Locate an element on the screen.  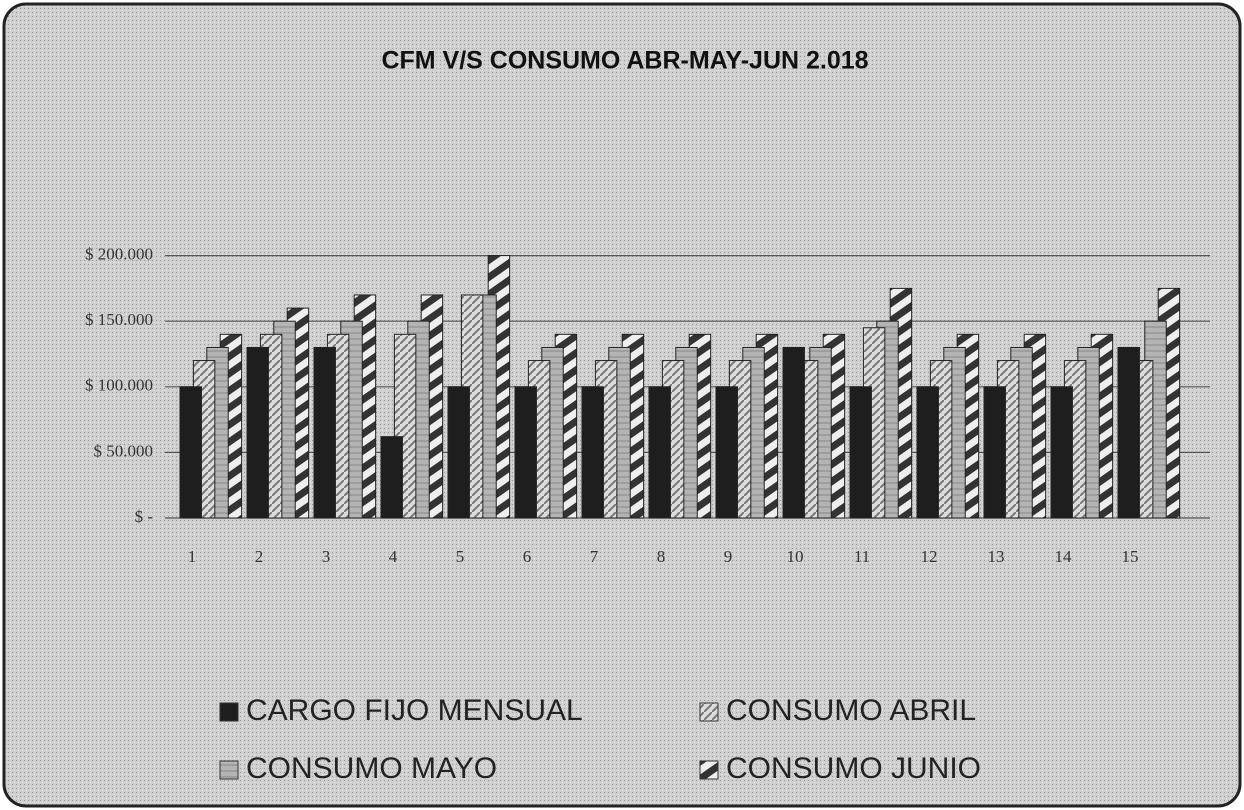
legend-label: CONSUMO MAYO is located at coordinates (371, 768).